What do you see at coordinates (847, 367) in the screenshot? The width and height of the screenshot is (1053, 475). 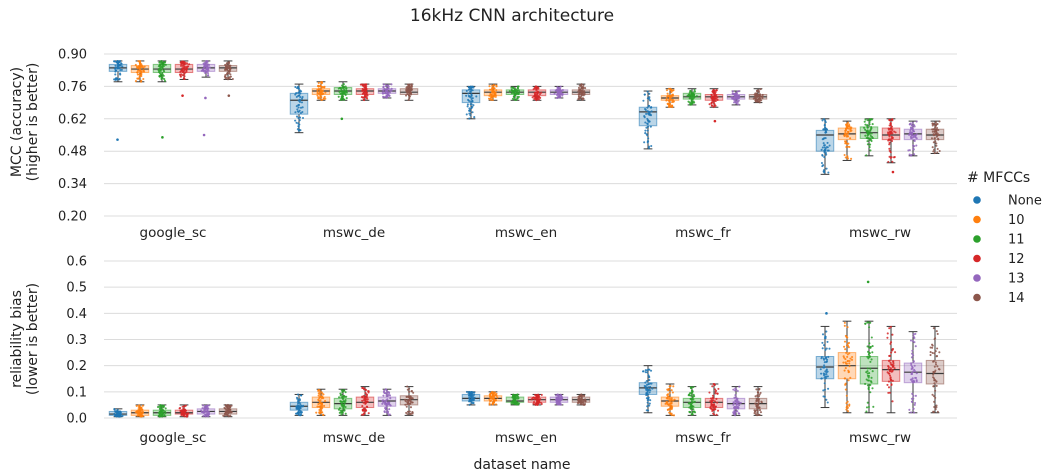 I see `box-10-mswc_rw` at bounding box center [847, 367].